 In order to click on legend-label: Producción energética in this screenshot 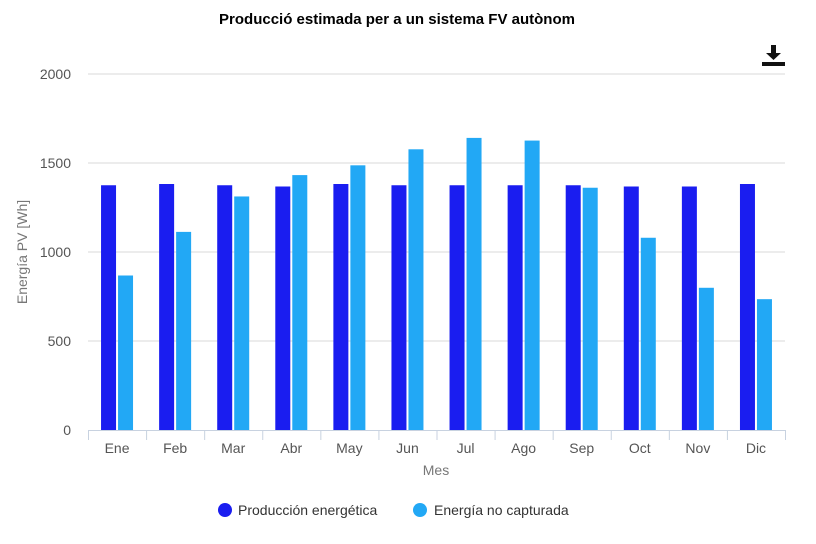, I will do `click(308, 510)`.